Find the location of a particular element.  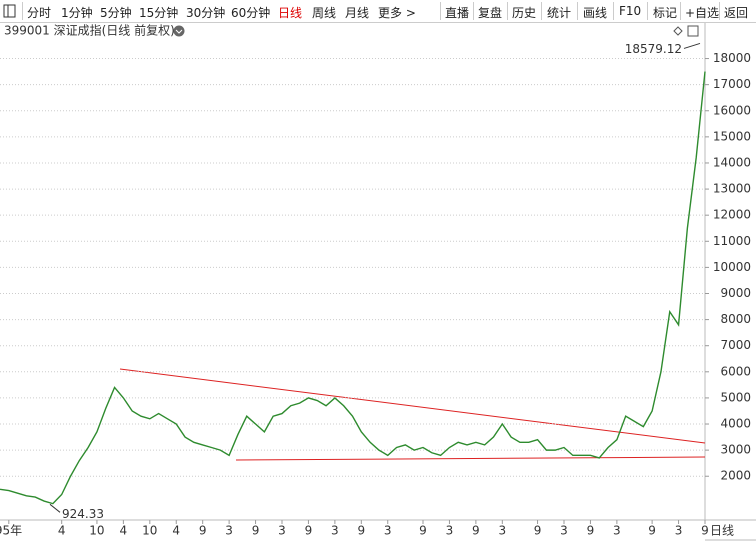

toolbar-button: 标记 is located at coordinates (665, 13).